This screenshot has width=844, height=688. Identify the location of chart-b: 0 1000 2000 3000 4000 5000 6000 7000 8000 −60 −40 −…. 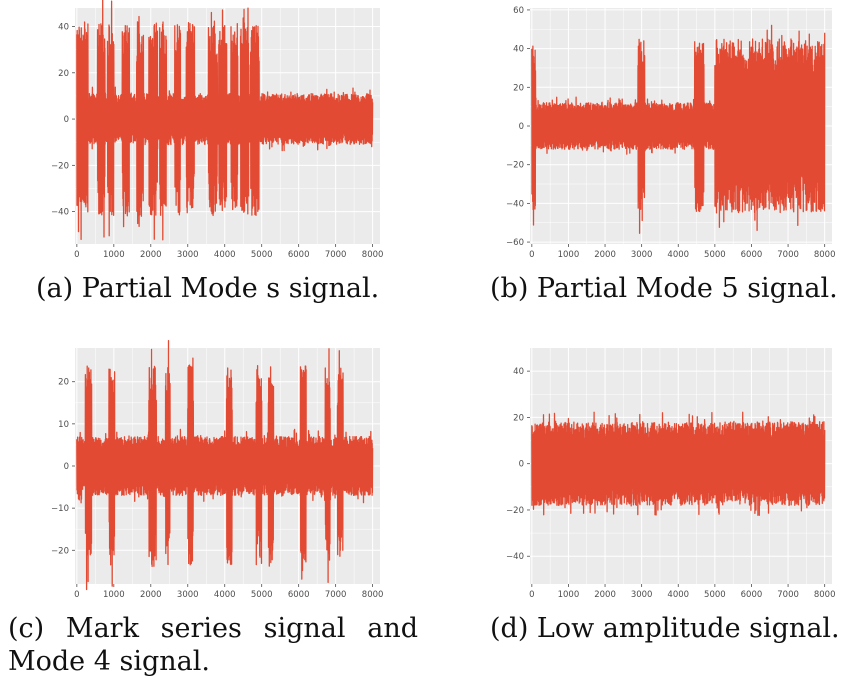
(671, 133).